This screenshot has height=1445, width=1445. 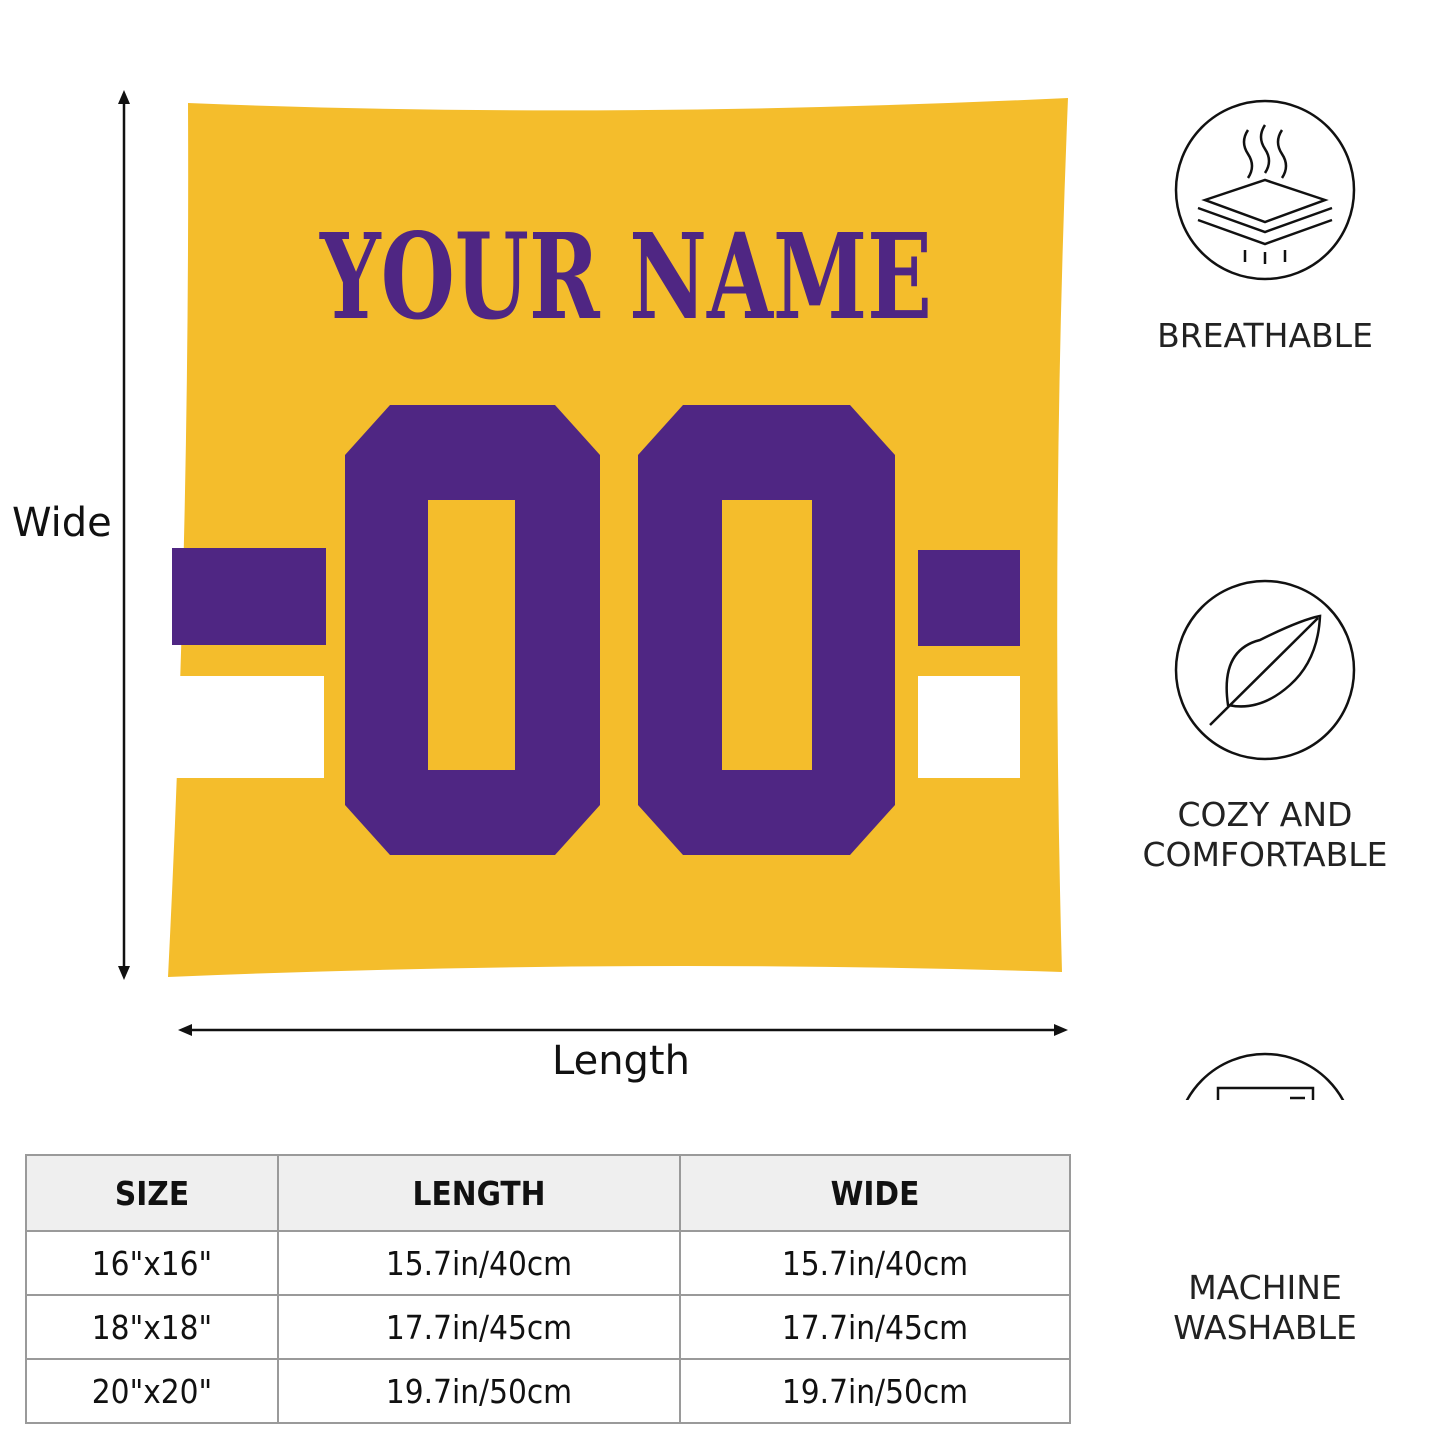 What do you see at coordinates (479, 1263) in the screenshot?
I see `cell-length: 15.7in/40cm` at bounding box center [479, 1263].